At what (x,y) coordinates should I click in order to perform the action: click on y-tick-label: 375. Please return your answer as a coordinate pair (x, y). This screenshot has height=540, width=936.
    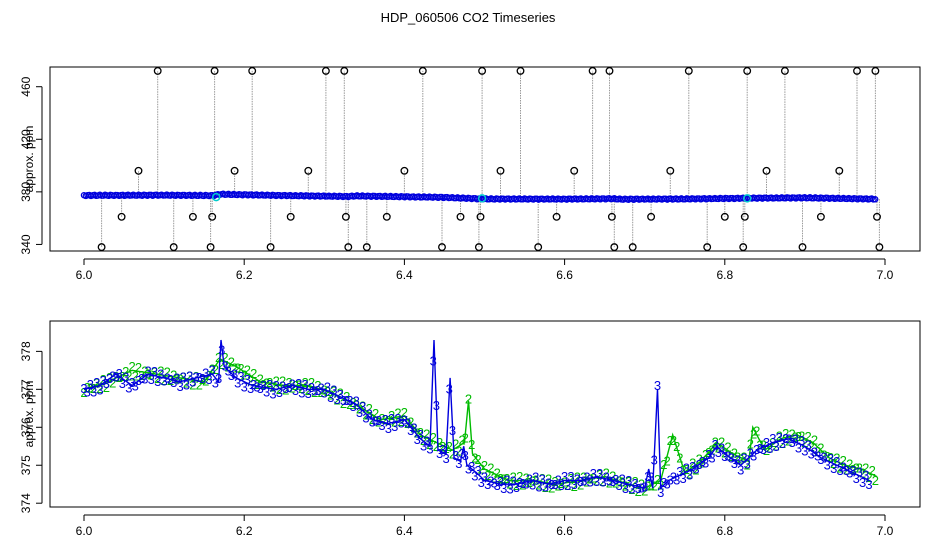
    Looking at the image, I should click on (26, 465).